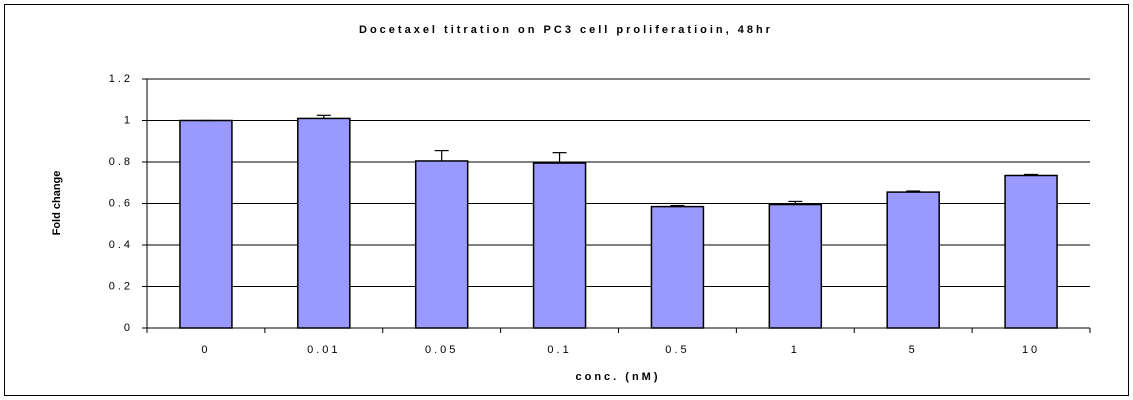  I want to click on y-tick-label: 0, so click(128, 328).